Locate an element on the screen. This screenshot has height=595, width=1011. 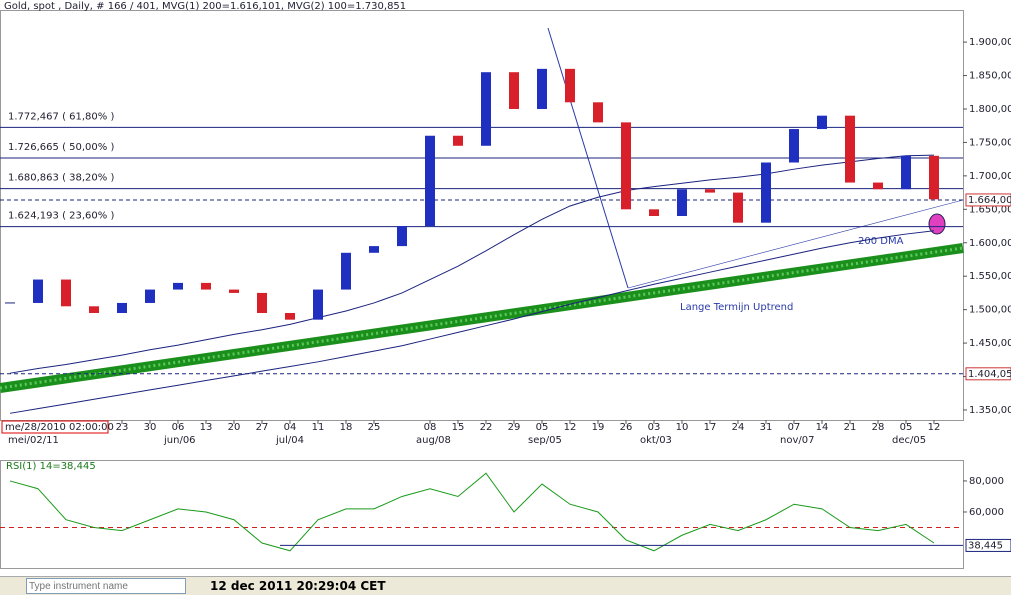
y-tick-label: 1.850,000 is located at coordinates (990, 76).